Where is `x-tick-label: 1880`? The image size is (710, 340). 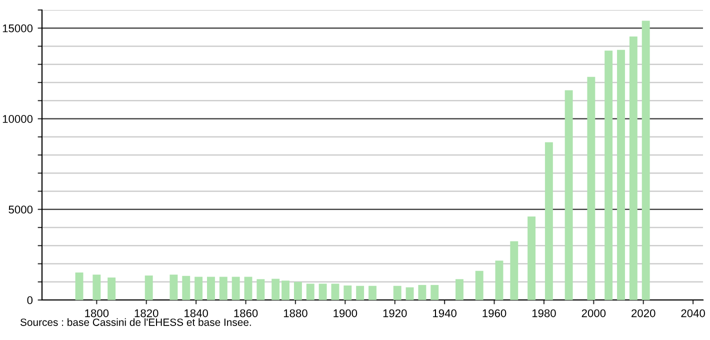 x-tick-label: 1880 is located at coordinates (296, 313).